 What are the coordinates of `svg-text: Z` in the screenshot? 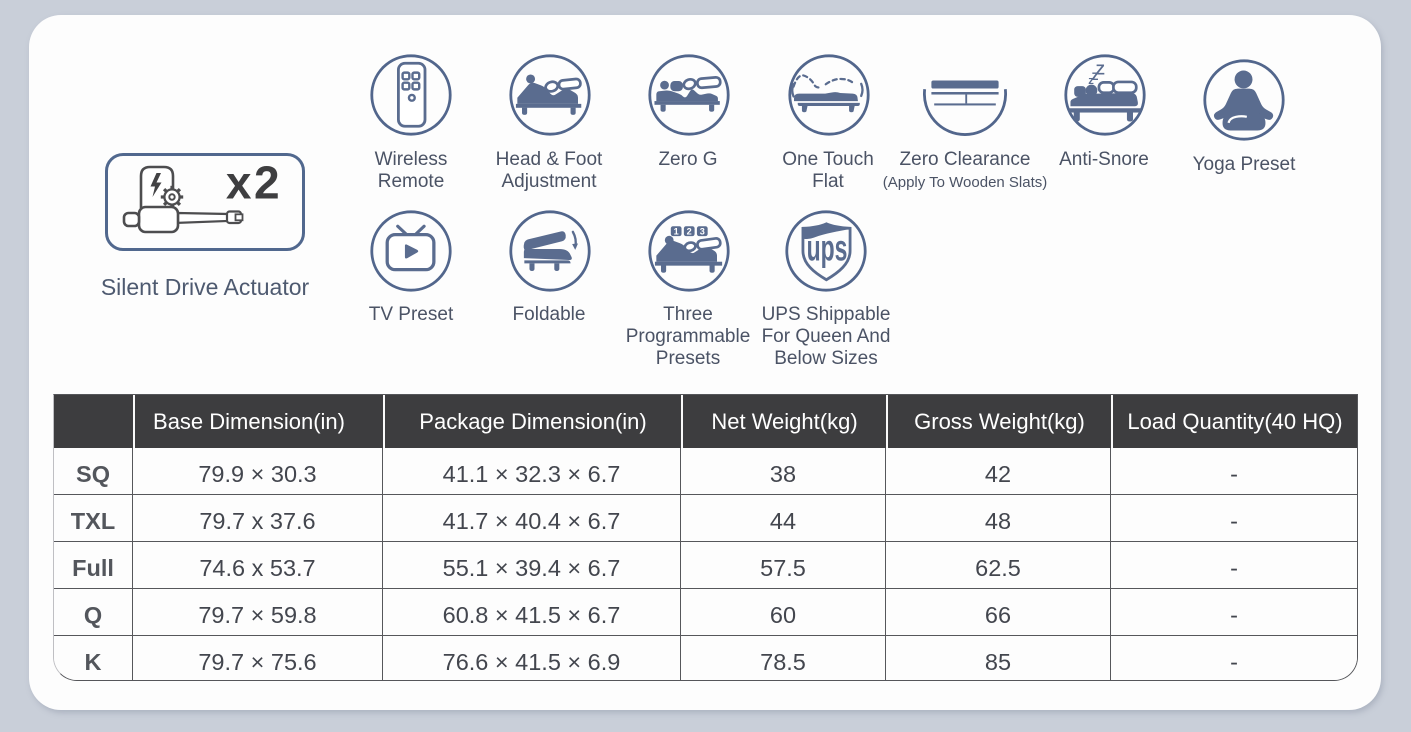 It's located at (1100, 69).